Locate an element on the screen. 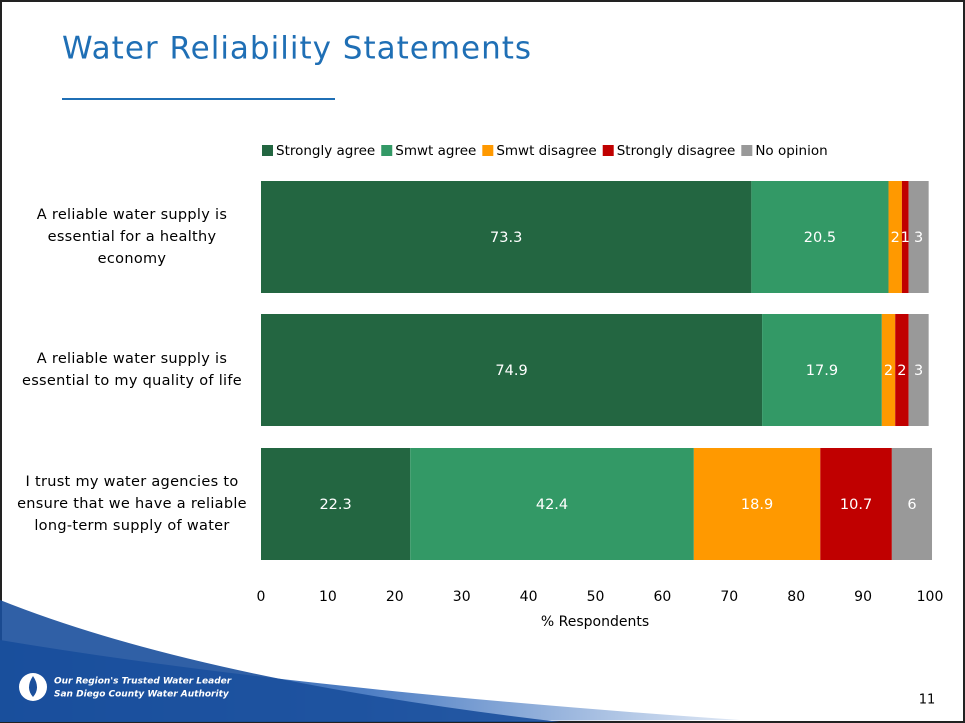 Image resolution: width=965 pixels, height=723 pixels. data-label: 42.4 is located at coordinates (552, 505).